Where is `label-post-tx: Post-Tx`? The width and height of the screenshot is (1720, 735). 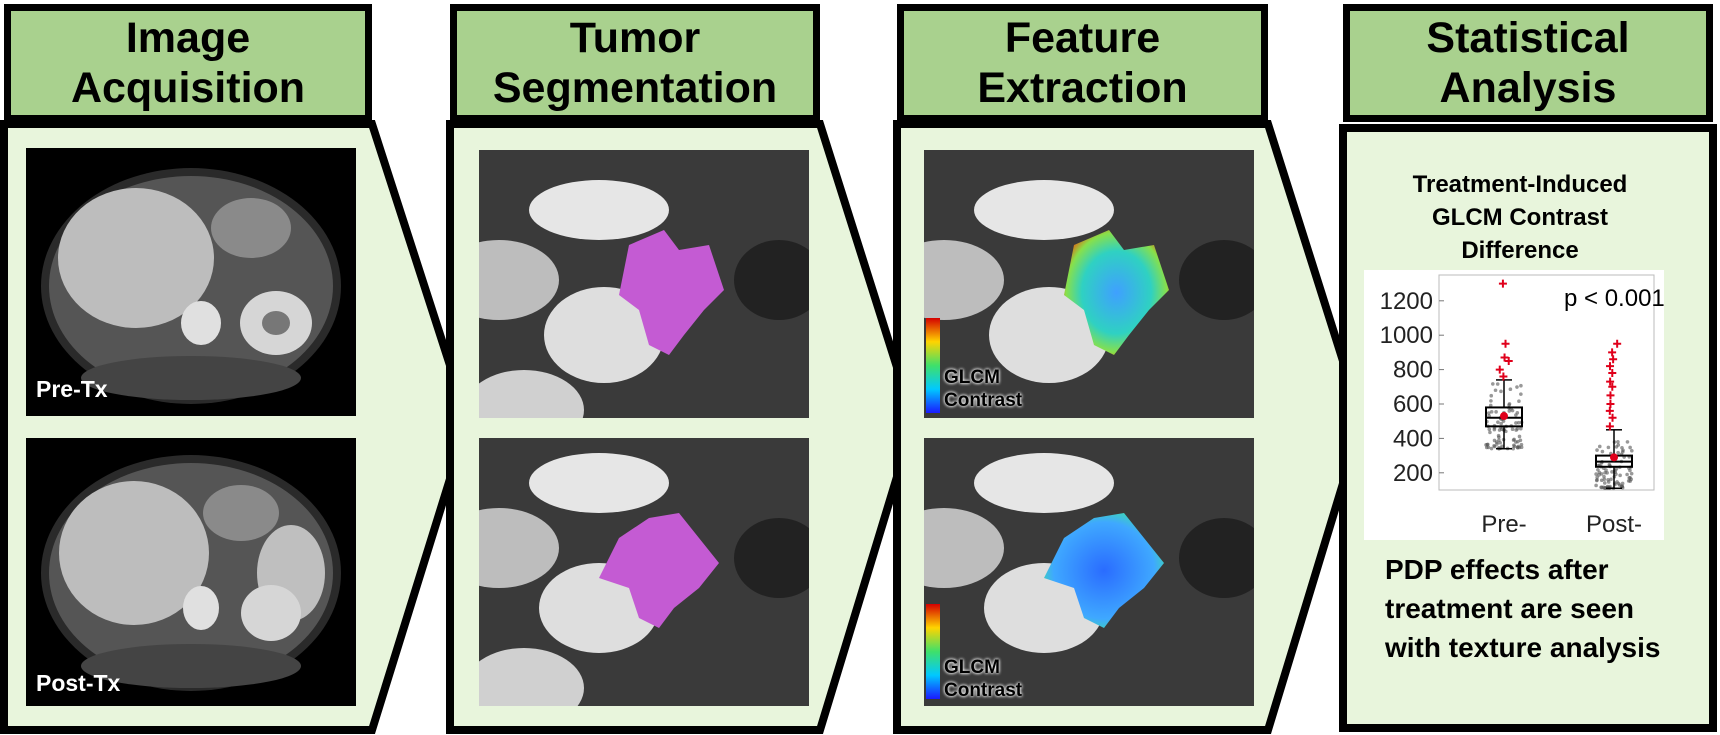 label-post-tx: Post-Tx is located at coordinates (78, 683).